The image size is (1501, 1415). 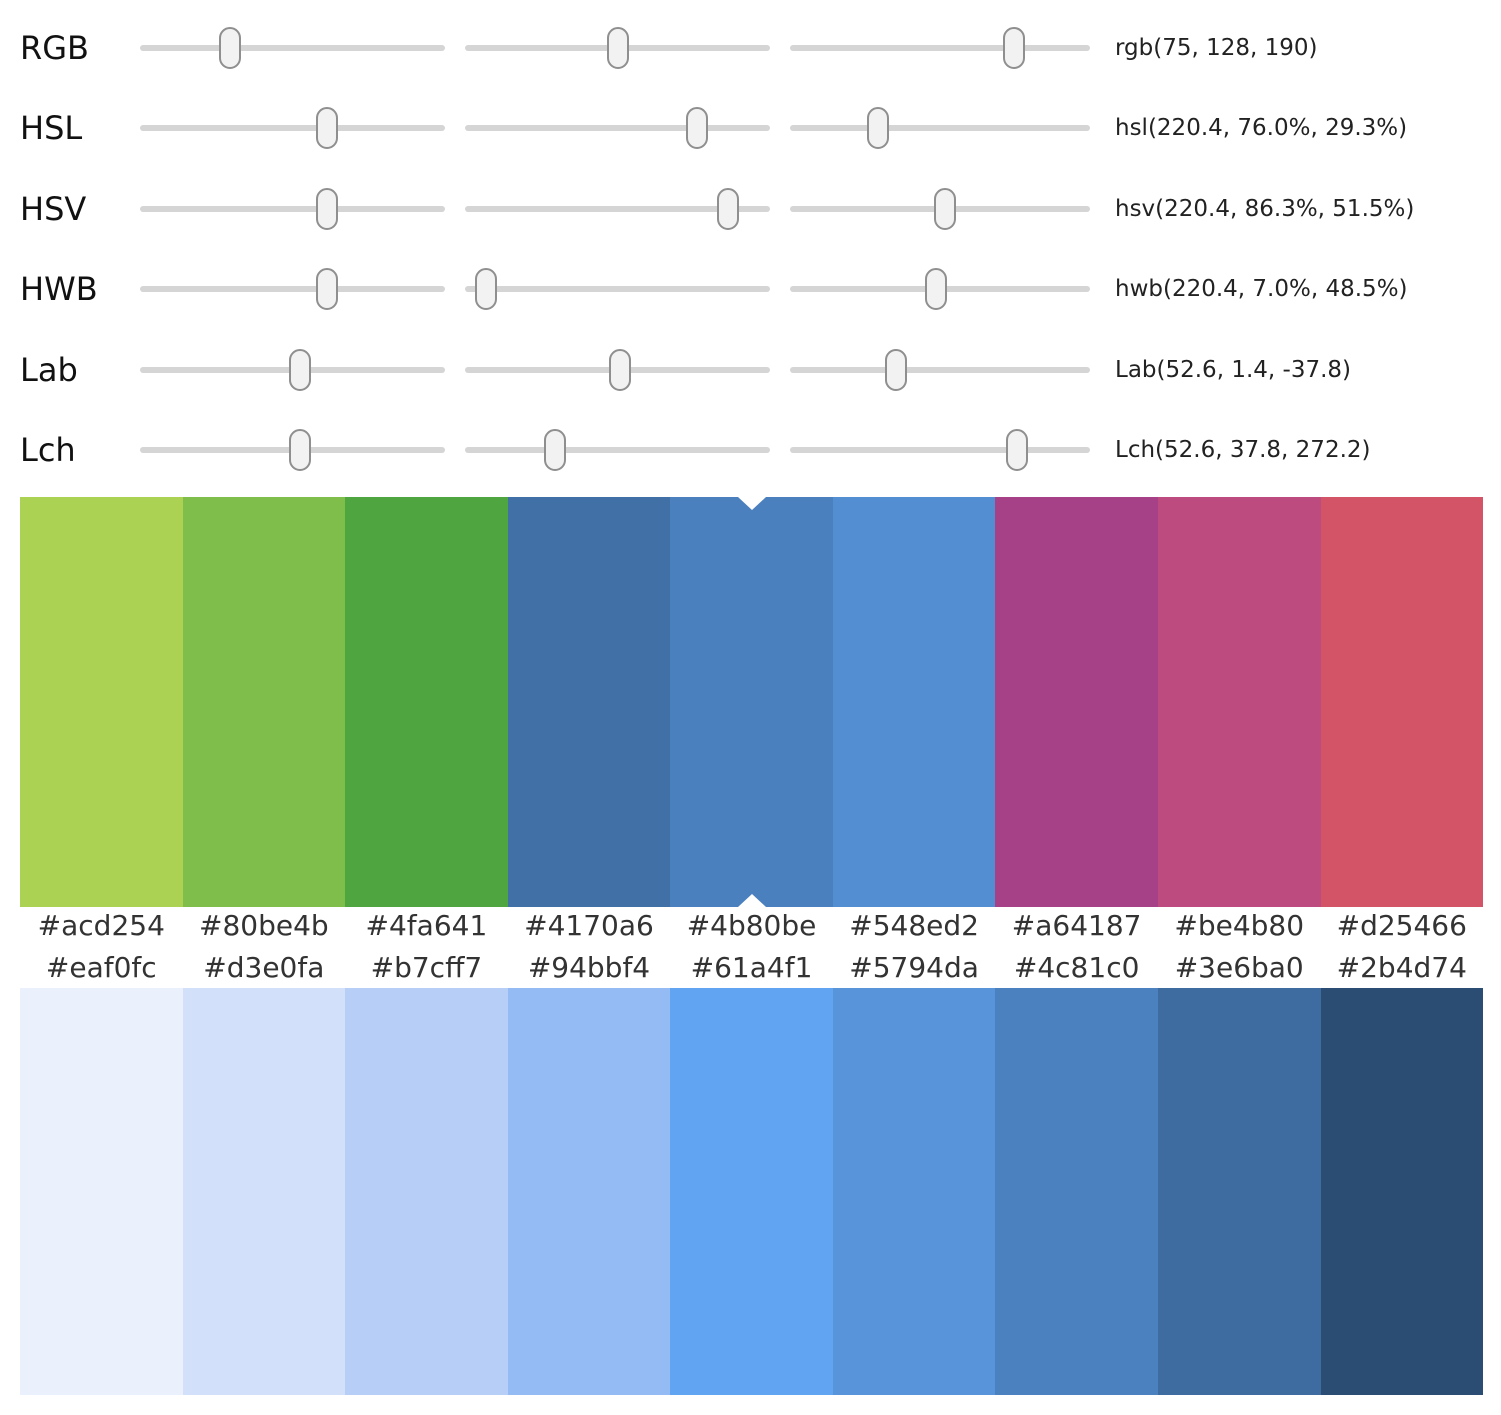 What do you see at coordinates (54, 48) in the screenshot?
I see `colorspace-label-rgb: RGB` at bounding box center [54, 48].